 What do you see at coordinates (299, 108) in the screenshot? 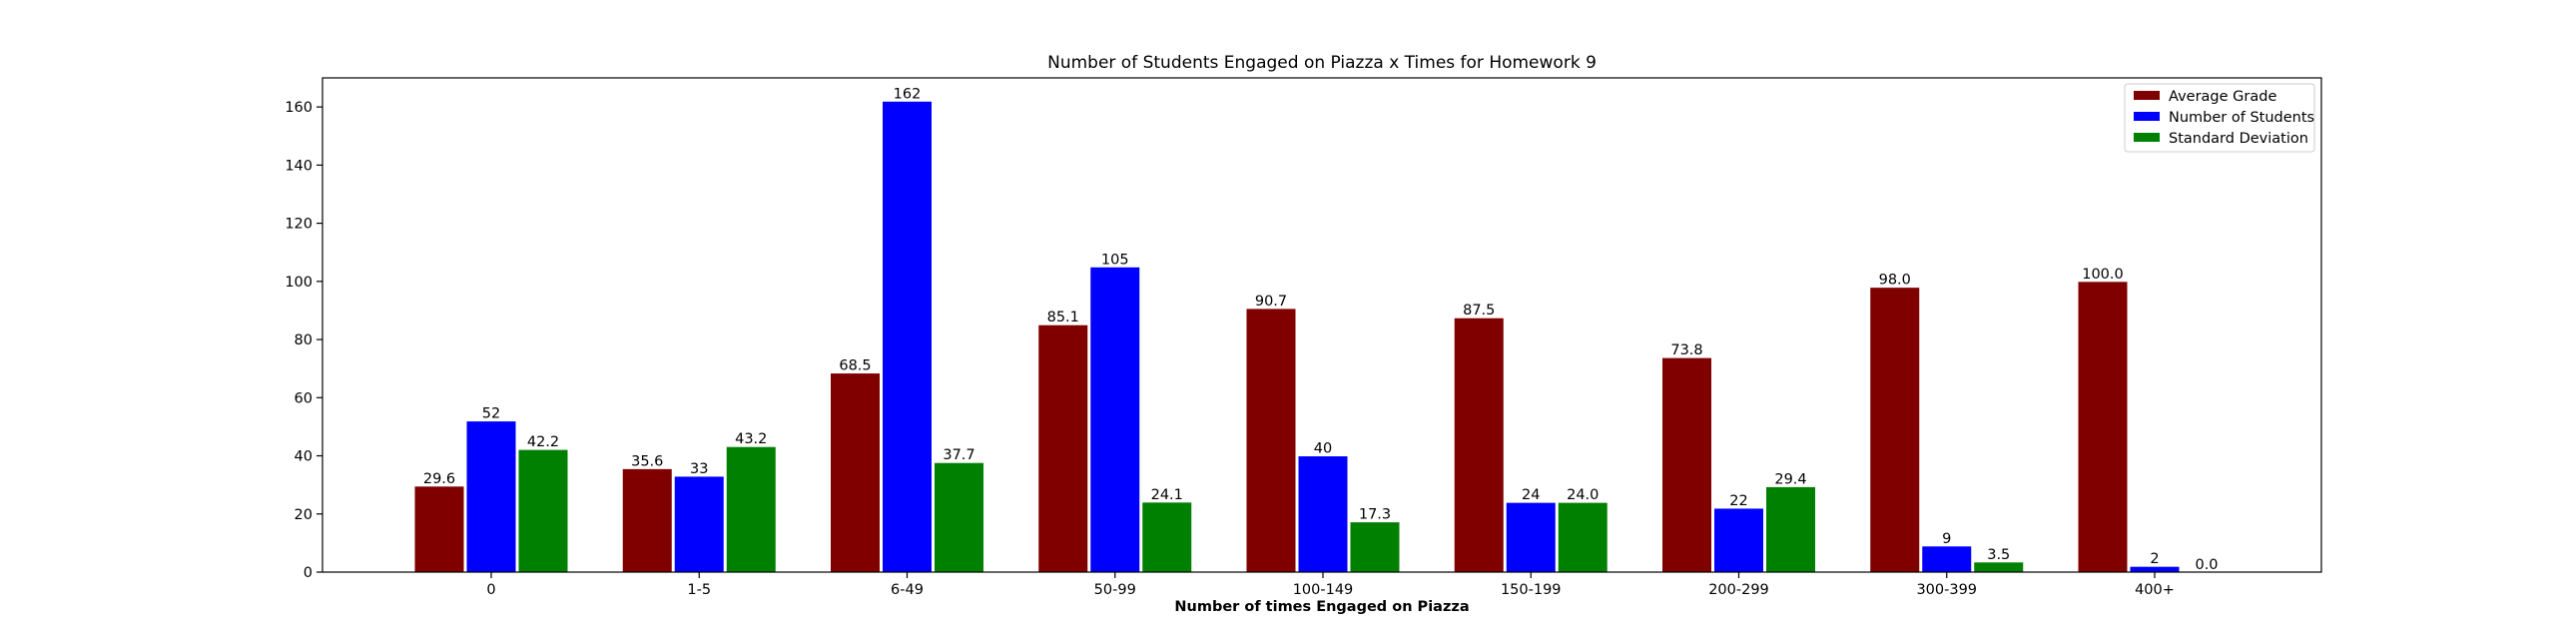
I see `y-tick-label: 160` at bounding box center [299, 108].